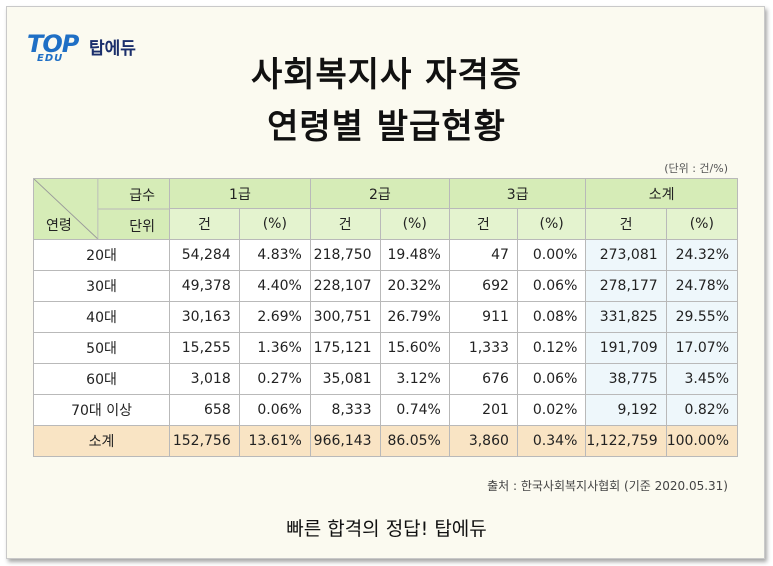  I want to click on table-cell: 331,825, so click(626, 317).